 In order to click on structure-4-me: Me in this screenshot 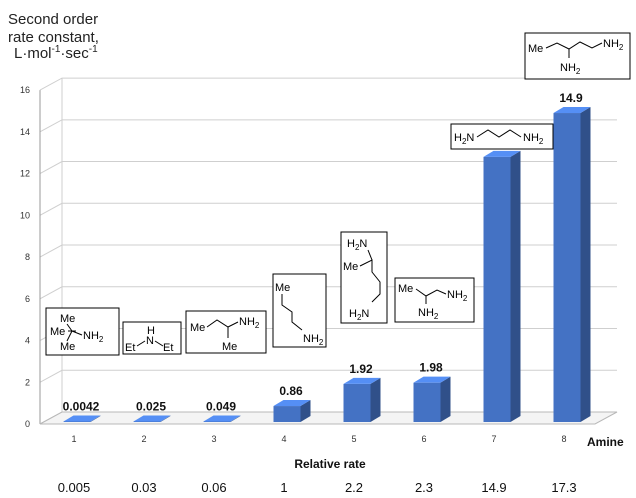, I will do `click(282, 288)`.